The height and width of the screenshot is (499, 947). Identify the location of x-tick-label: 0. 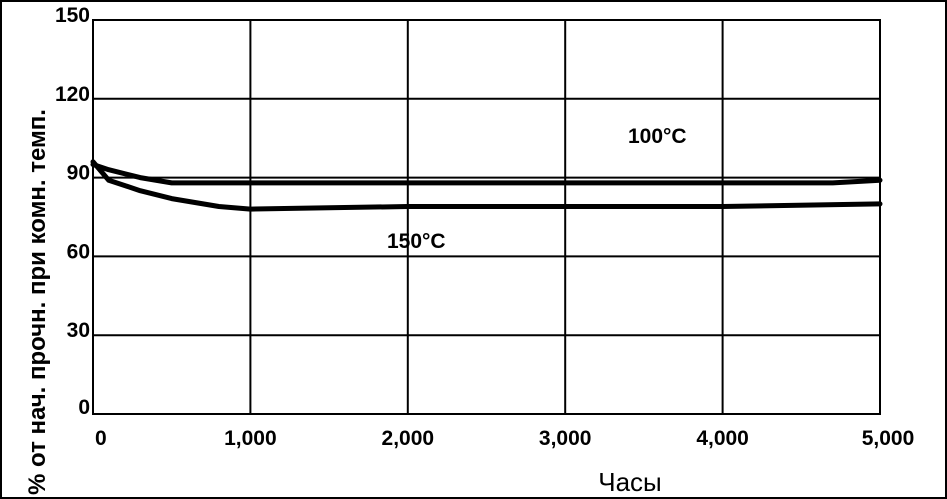
(101, 438).